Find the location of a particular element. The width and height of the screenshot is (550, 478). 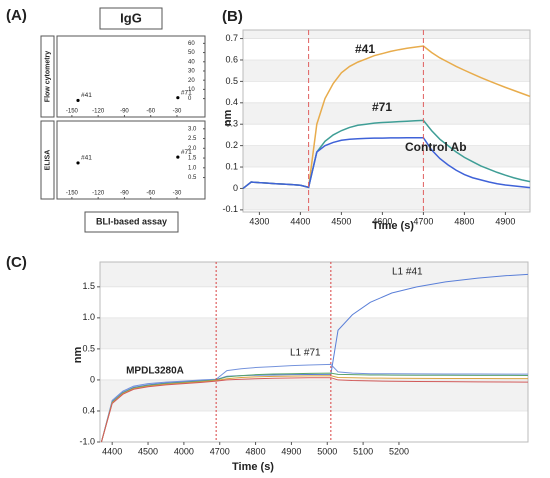

y-tick-label: 20 is located at coordinates (191, 81).